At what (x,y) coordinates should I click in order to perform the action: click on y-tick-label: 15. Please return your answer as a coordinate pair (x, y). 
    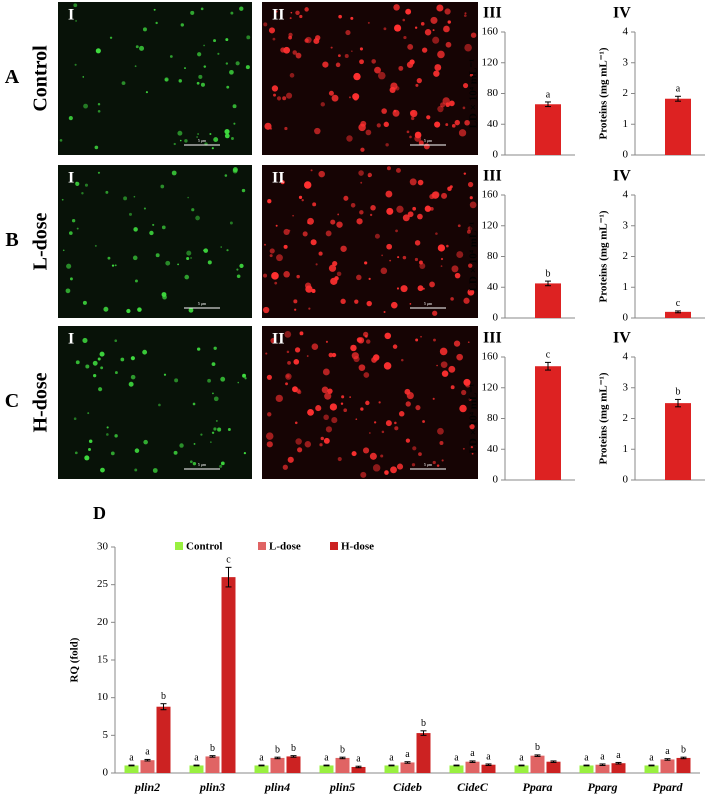
    Looking at the image, I should click on (103, 660).